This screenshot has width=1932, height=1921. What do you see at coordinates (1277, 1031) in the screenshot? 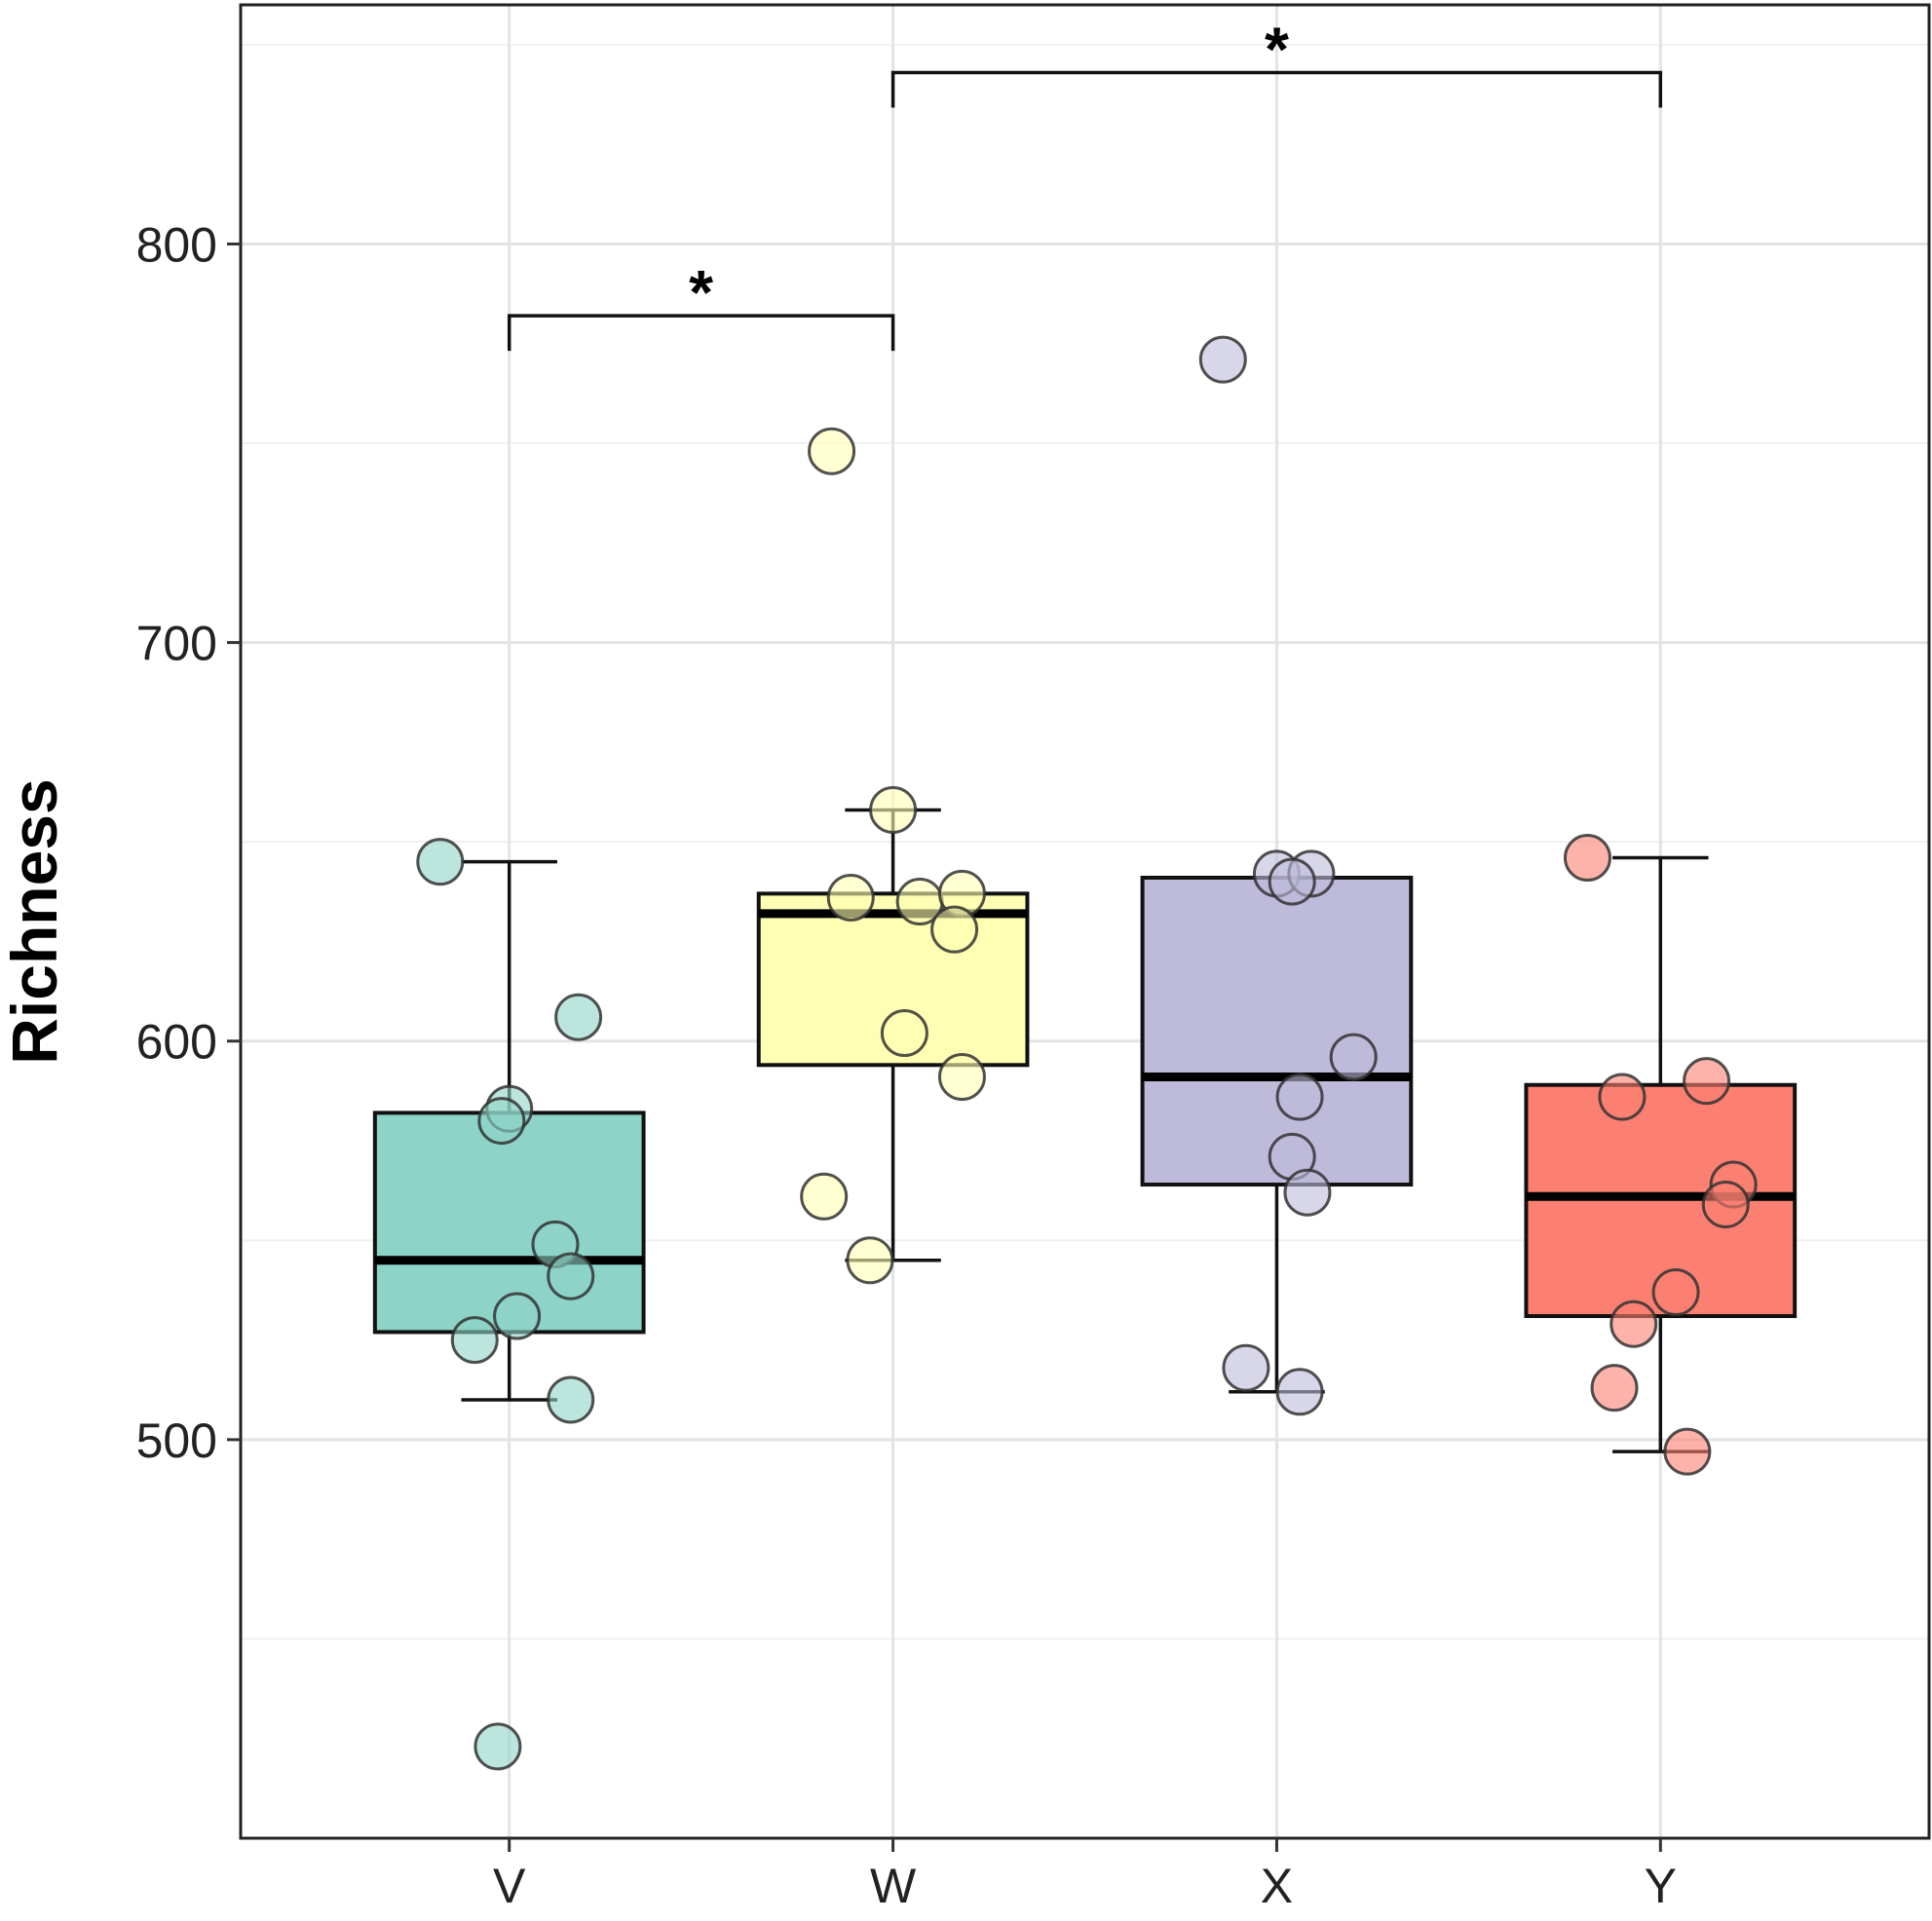
I see `box-iqr` at bounding box center [1277, 1031].